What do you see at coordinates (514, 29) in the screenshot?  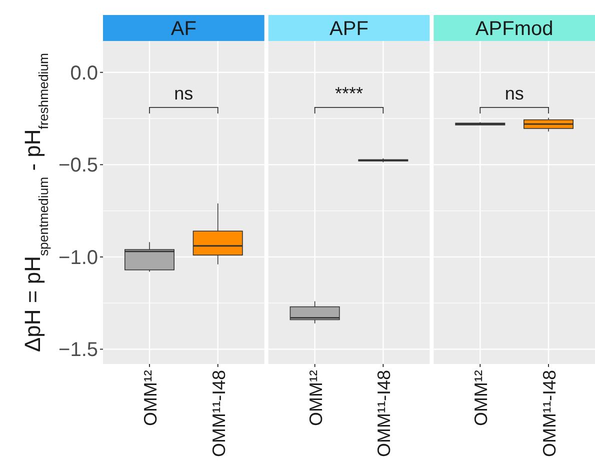 I see `chart-title: APFmod` at bounding box center [514, 29].